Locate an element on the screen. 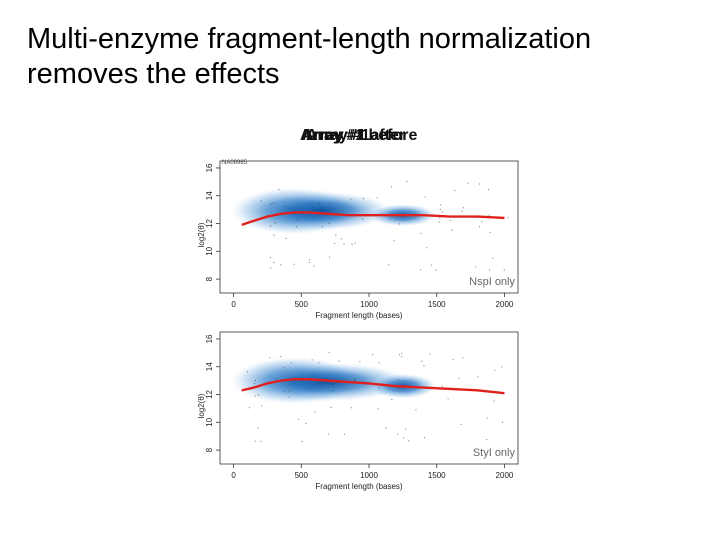 The width and height of the screenshot is (720, 540). y-axis-label: log2(θ) is located at coordinates (201, 234).